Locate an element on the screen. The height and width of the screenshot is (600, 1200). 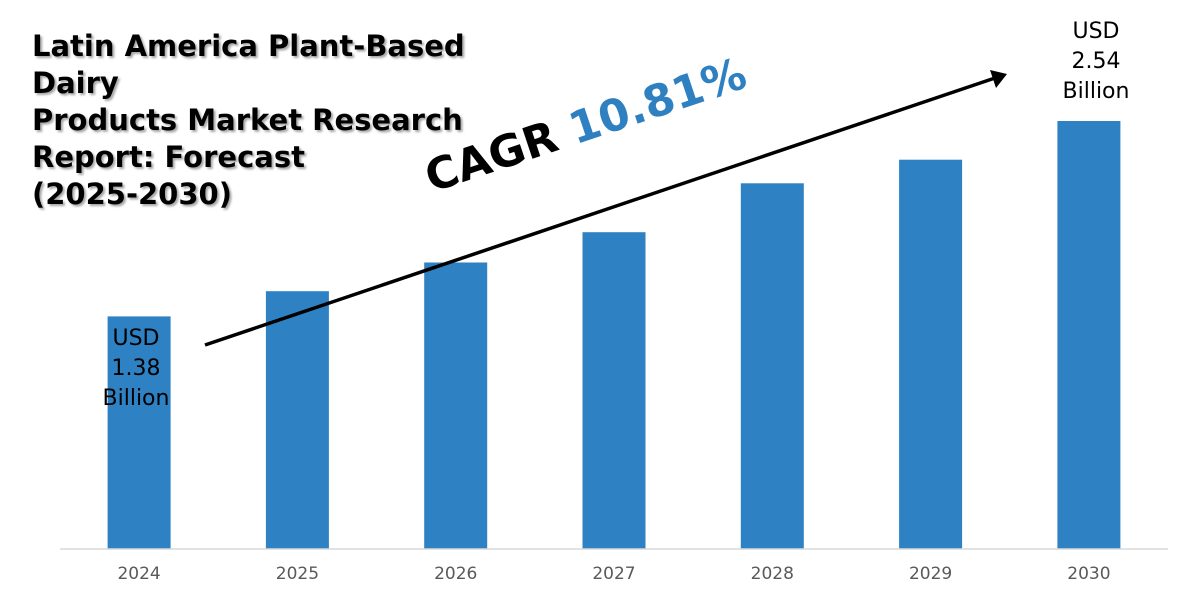
start-value-annotation: USD 1.38 Billion is located at coordinates (136, 369).